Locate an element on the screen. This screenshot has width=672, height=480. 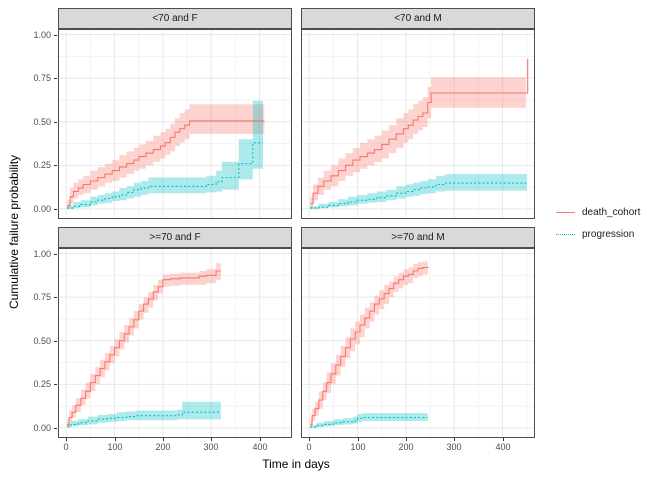
y-axis-title: Cumulative failure probability is located at coordinates (14, 232).